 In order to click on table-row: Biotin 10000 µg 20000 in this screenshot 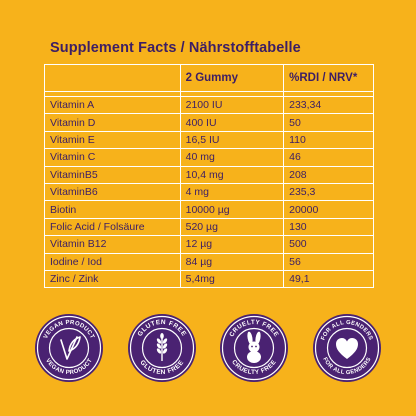, I will do `click(209, 209)`.